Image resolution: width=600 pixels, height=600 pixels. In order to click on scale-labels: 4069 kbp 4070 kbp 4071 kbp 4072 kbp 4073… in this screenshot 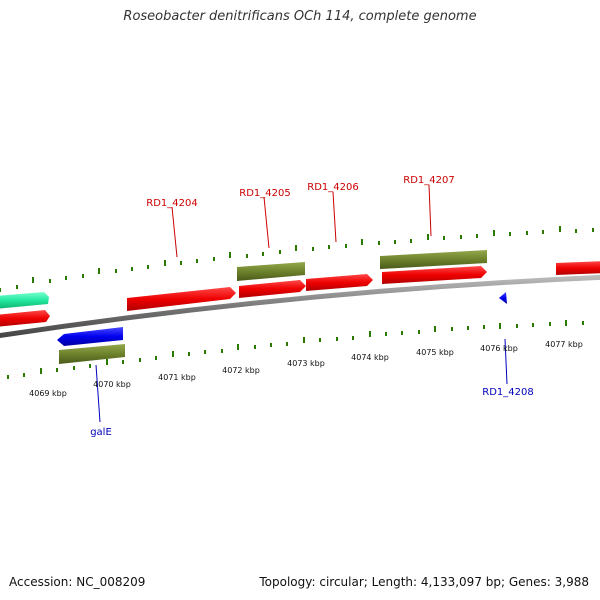, I will do `click(306, 369)`.